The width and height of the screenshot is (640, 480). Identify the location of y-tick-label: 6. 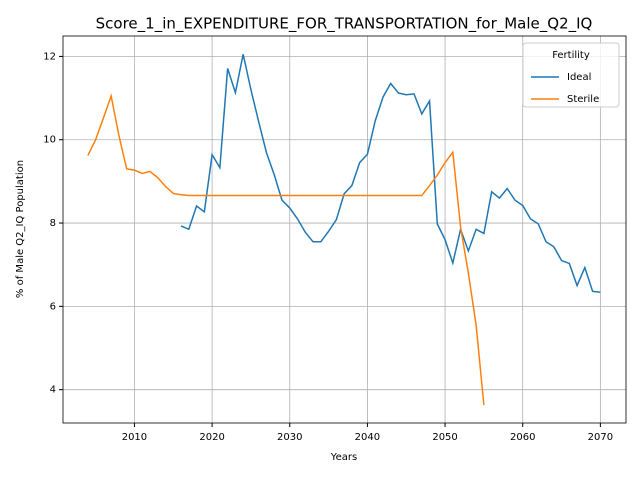
(53, 306).